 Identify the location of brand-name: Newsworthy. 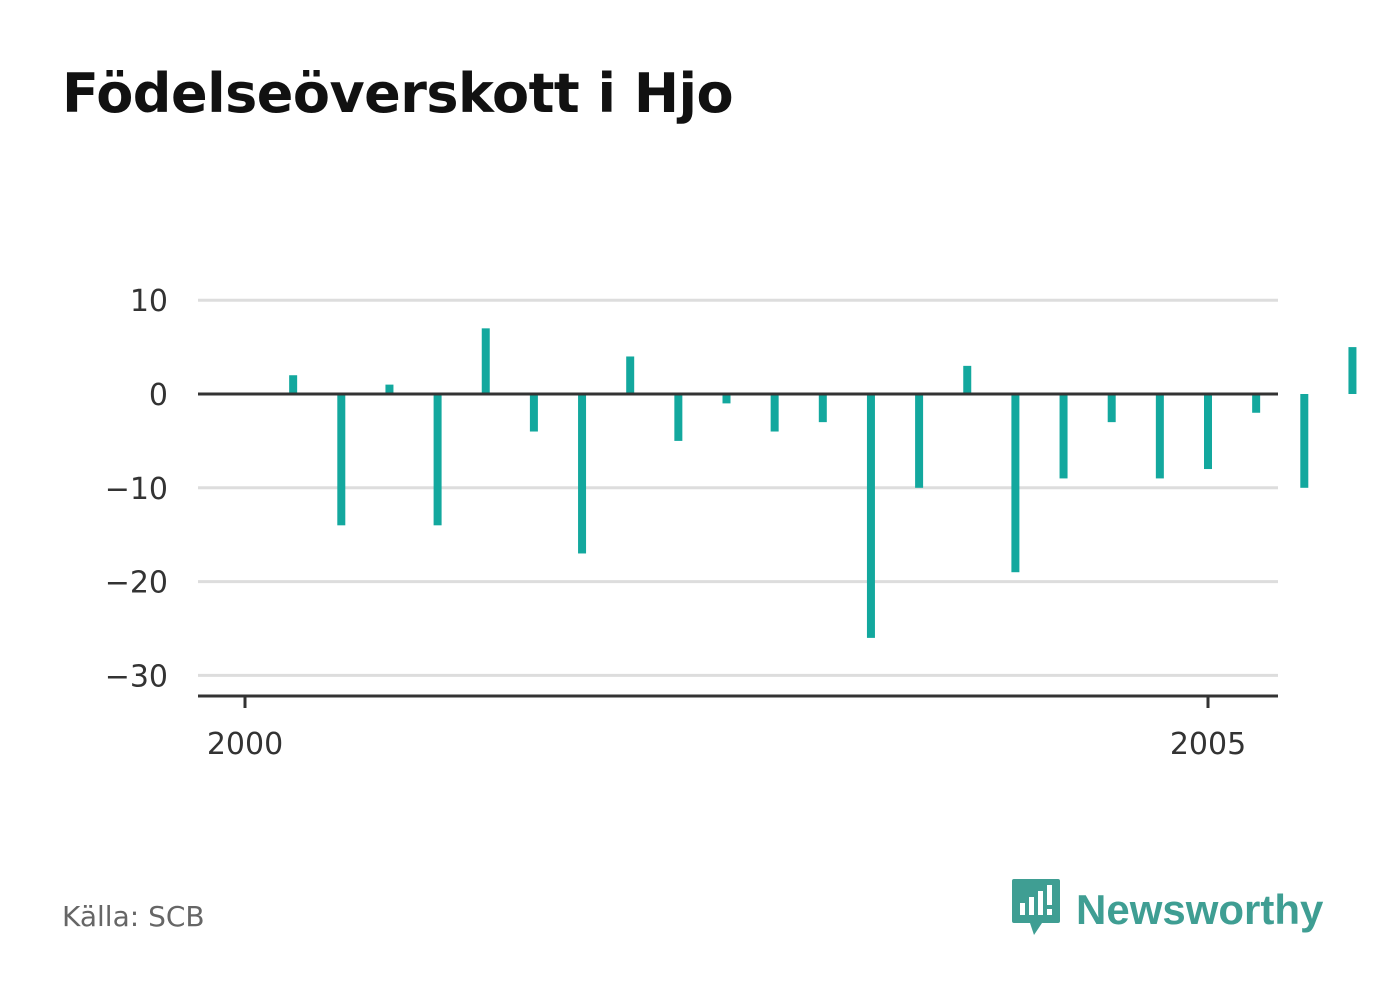
(1200, 909).